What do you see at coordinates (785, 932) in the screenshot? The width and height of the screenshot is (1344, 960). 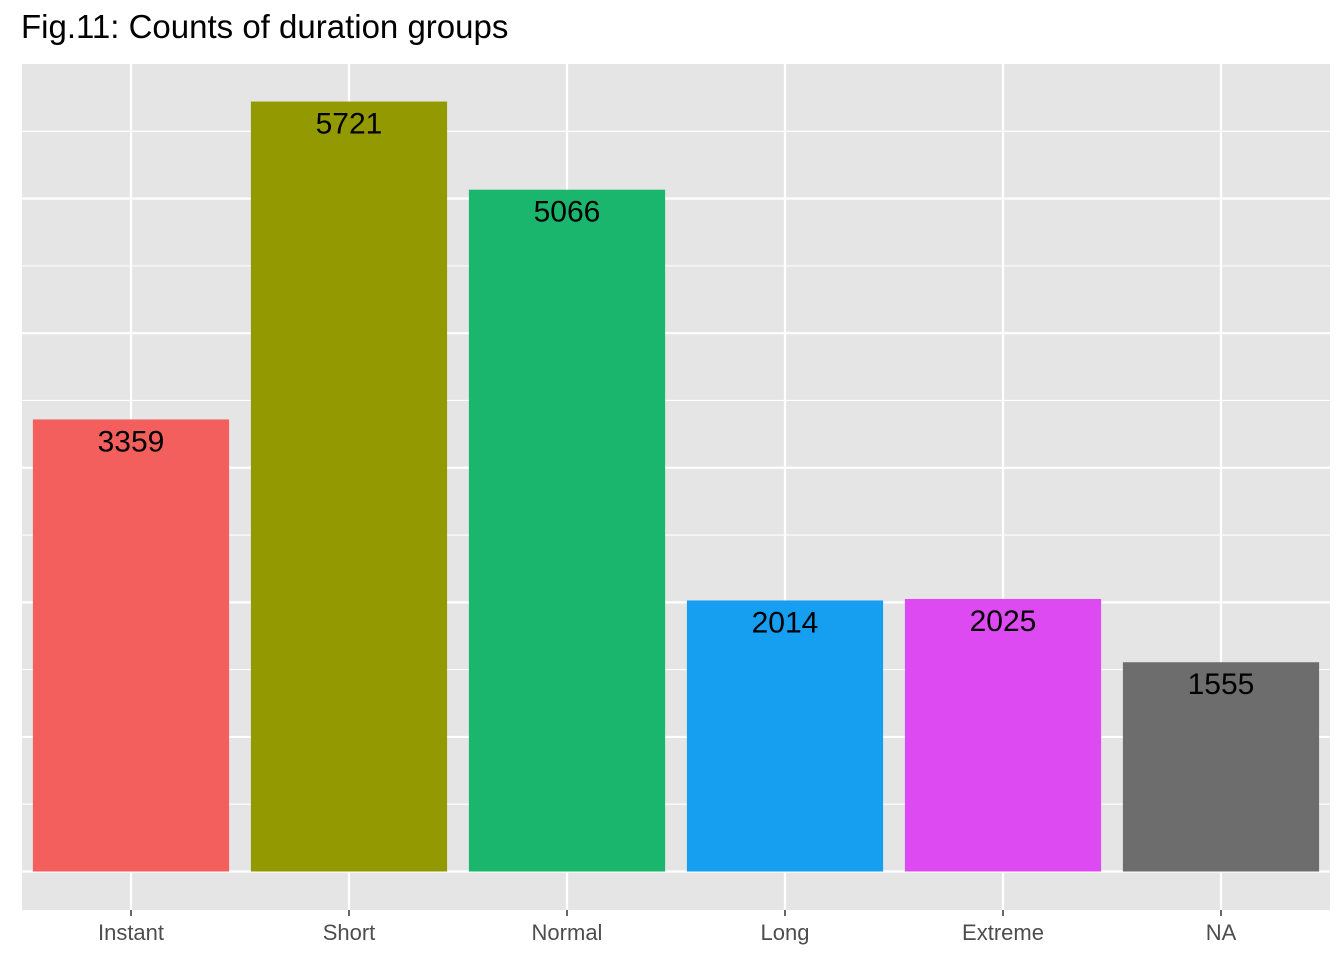 I see `x-tick-label: Long` at bounding box center [785, 932].